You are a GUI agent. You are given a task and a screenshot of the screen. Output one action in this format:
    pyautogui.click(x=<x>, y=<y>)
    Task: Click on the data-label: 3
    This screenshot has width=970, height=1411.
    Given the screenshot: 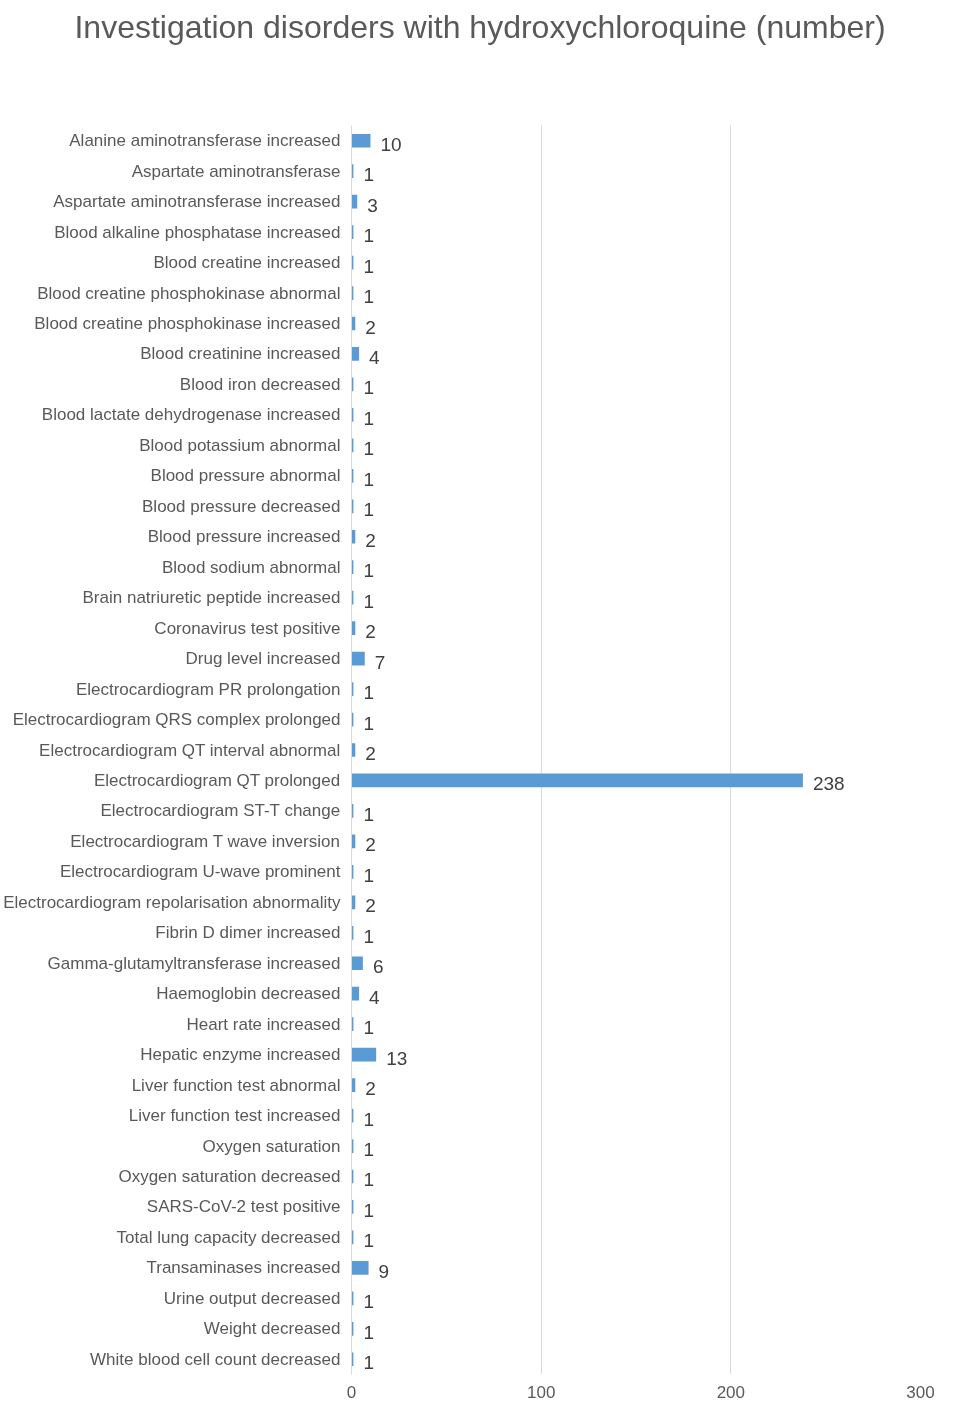 What is the action you would take?
    pyautogui.click(x=372, y=205)
    